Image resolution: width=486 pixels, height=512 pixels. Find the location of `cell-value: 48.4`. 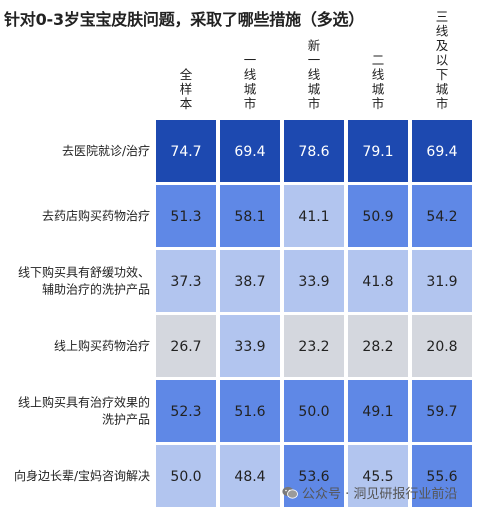

cell-value: 48.4 is located at coordinates (249, 477).